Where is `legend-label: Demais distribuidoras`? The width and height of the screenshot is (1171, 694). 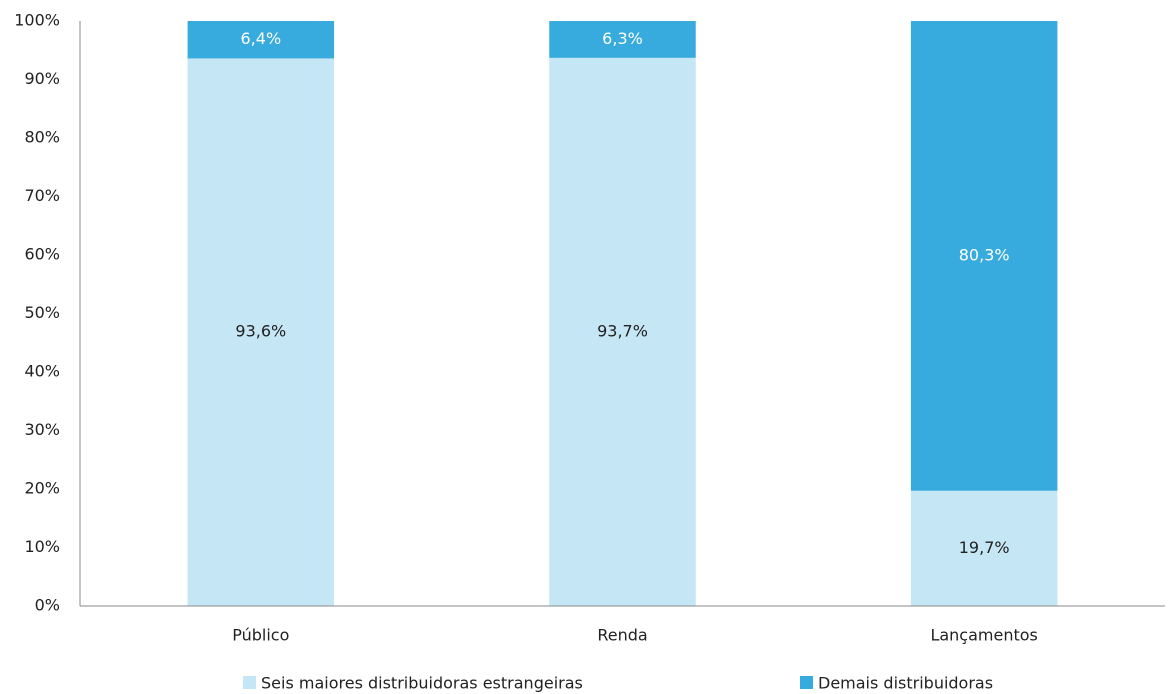 legend-label: Demais distribuidoras is located at coordinates (905, 683).